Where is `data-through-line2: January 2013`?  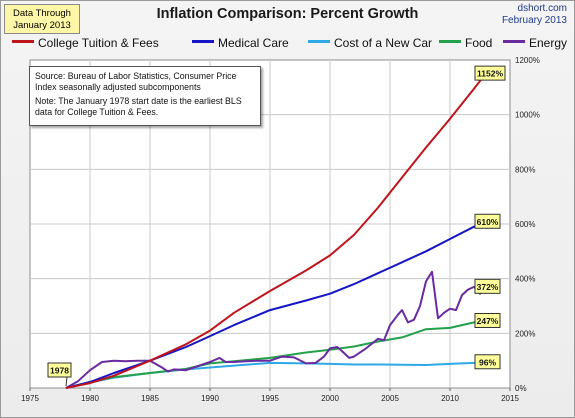 data-through-line2: January 2013 is located at coordinates (42, 25).